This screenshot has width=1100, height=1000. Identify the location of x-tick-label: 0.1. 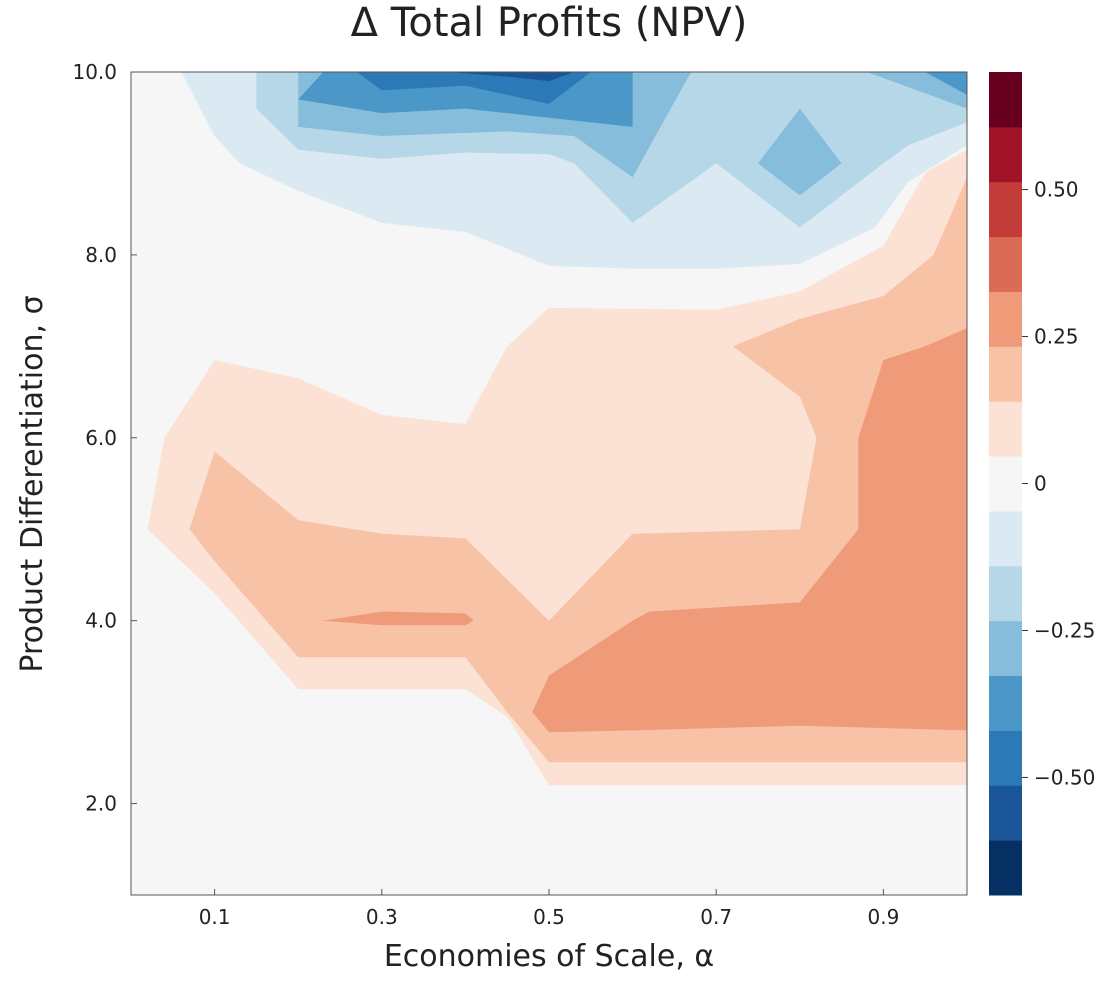
(215, 917).